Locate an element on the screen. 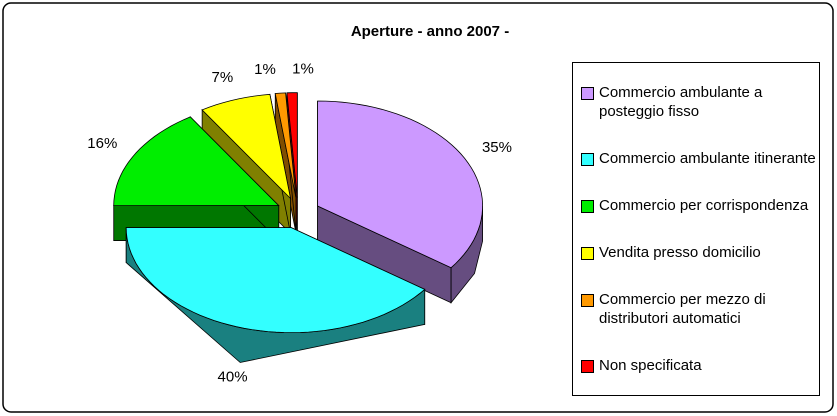 The height and width of the screenshot is (416, 837). chart-title: Aperture - anno 2007 - is located at coordinates (430, 31).